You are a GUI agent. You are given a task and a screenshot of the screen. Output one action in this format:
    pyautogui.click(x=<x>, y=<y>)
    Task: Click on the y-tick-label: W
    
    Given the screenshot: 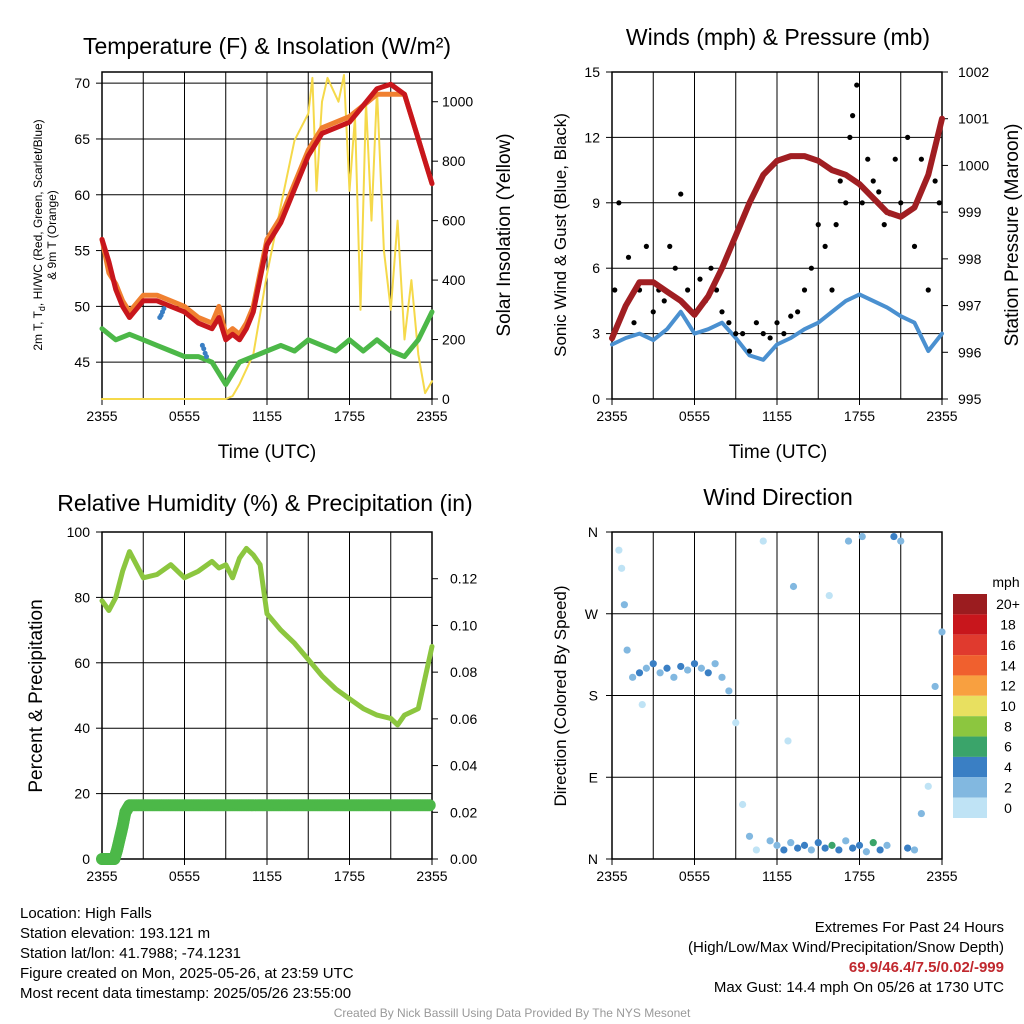 What is the action you would take?
    pyautogui.click(x=592, y=614)
    